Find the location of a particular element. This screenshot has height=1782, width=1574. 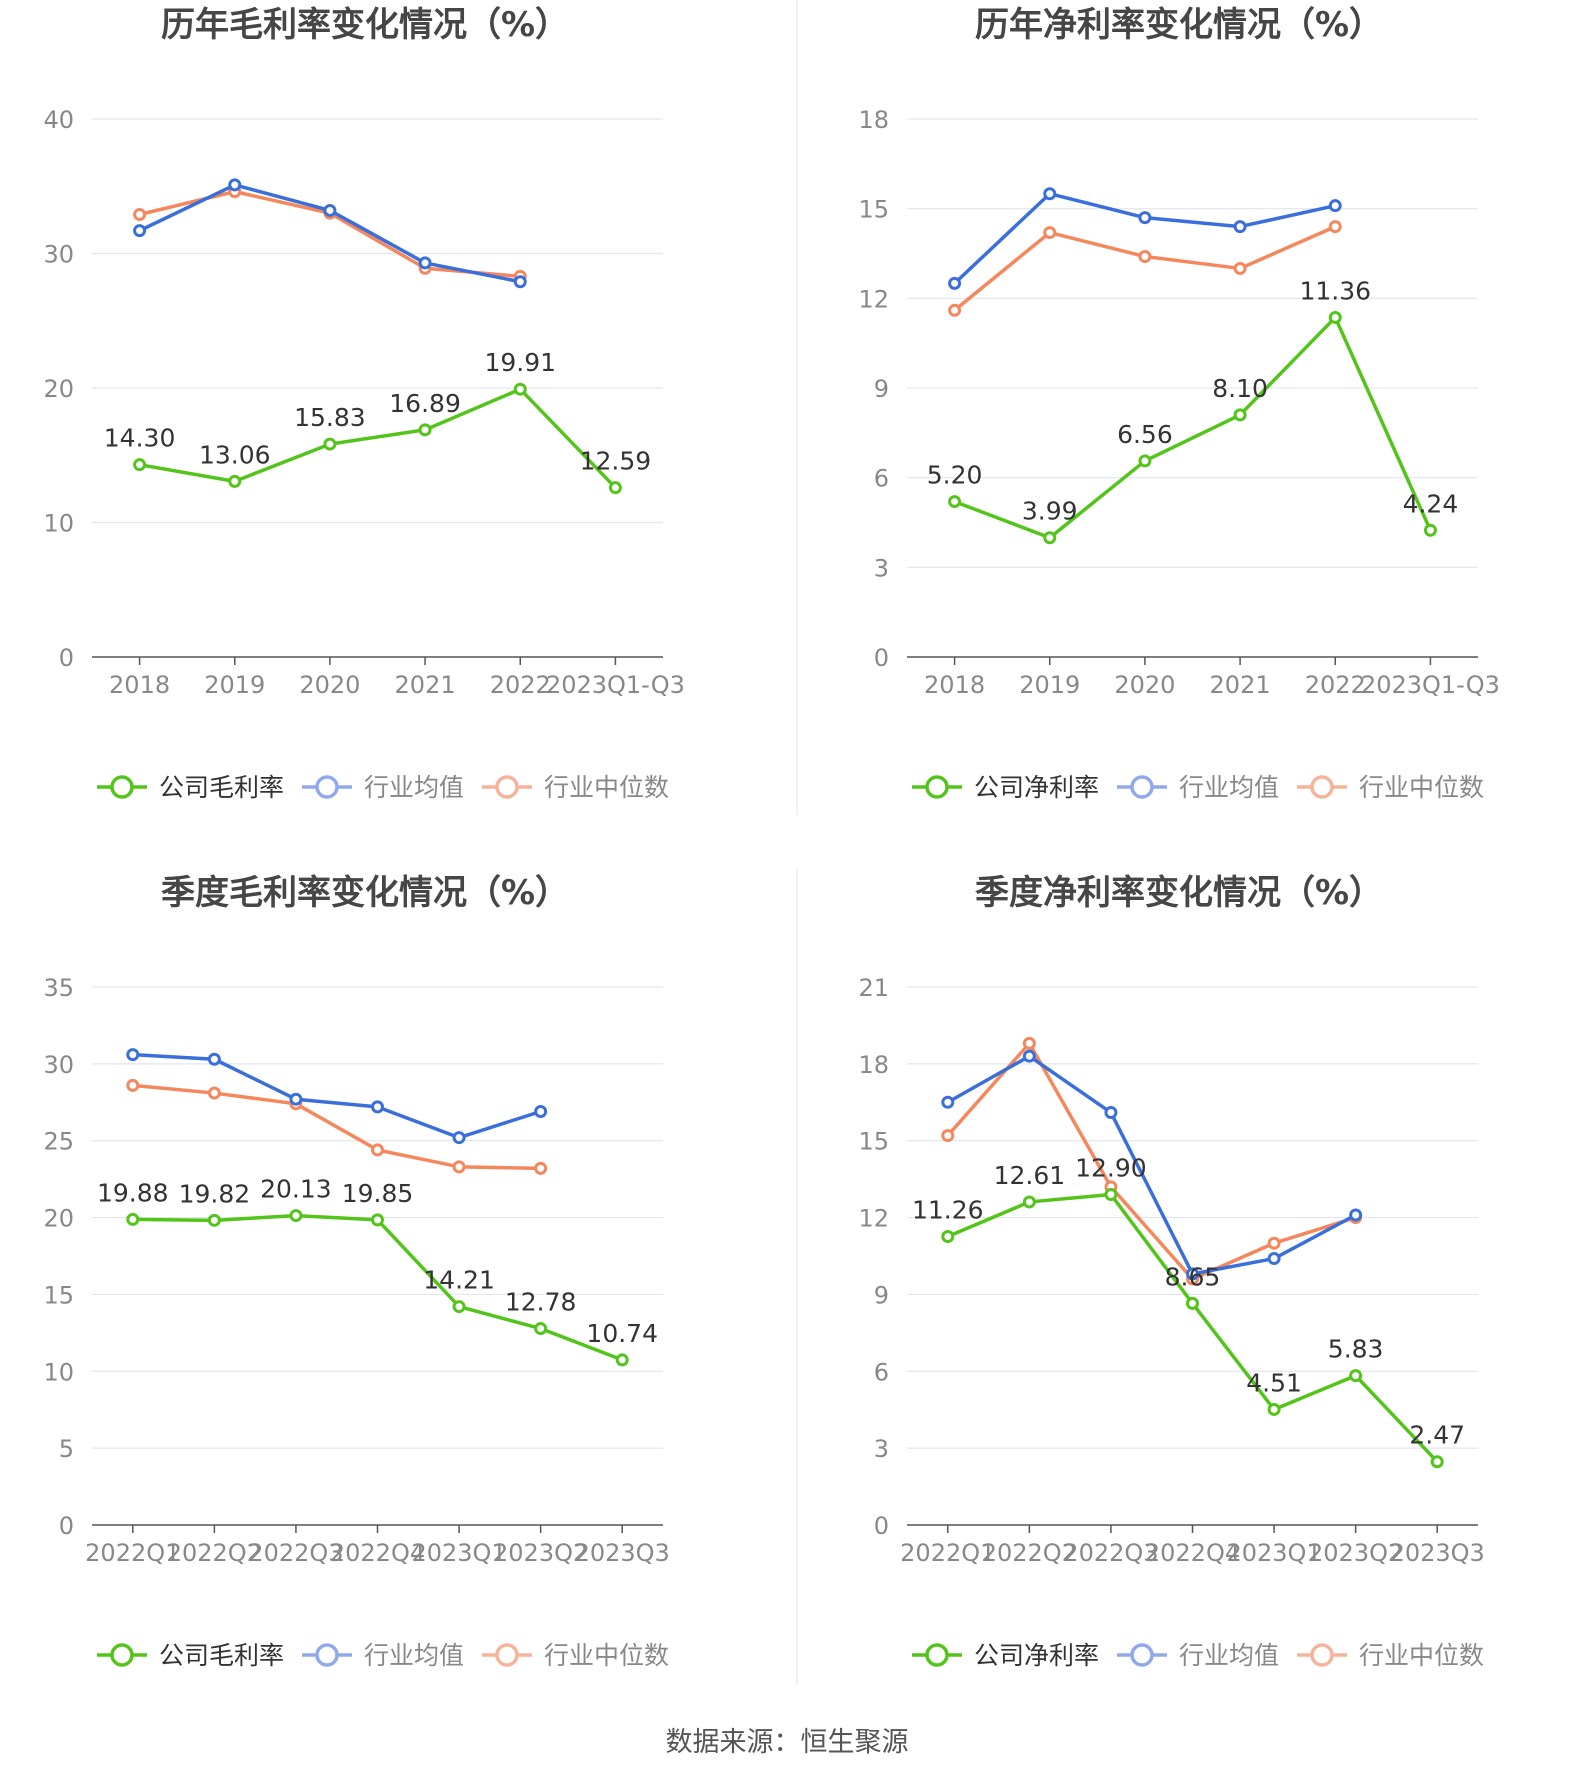

chart-title: 季度毛利率变化情况（%） is located at coordinates (365, 893).